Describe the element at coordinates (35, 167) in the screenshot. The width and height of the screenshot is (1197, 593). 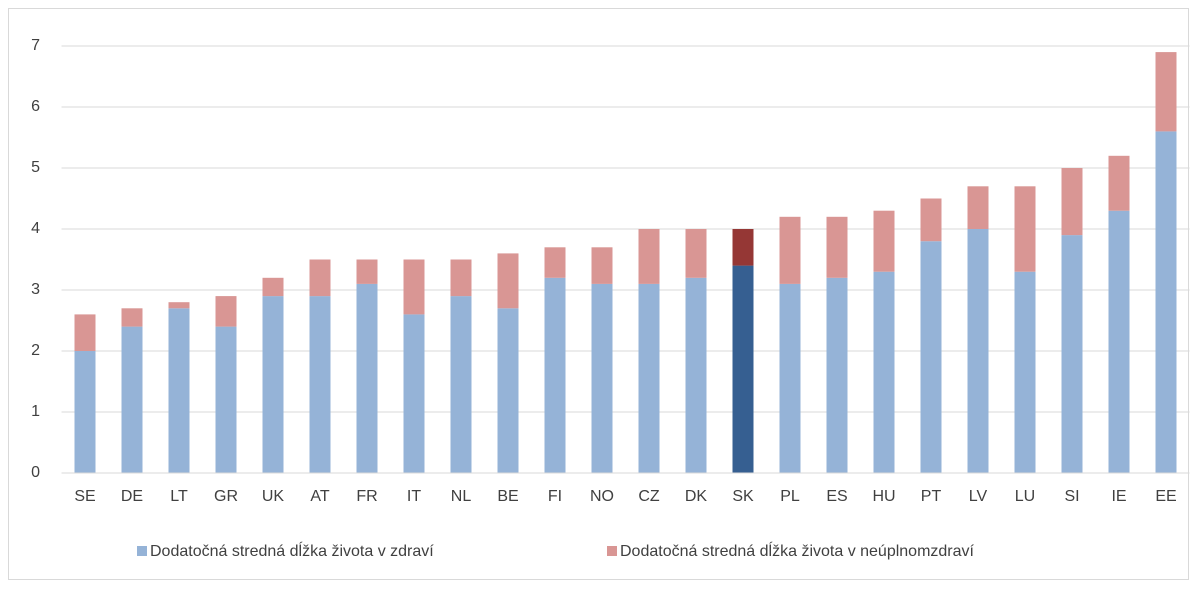
I see `y-tick-label: 5` at that location.